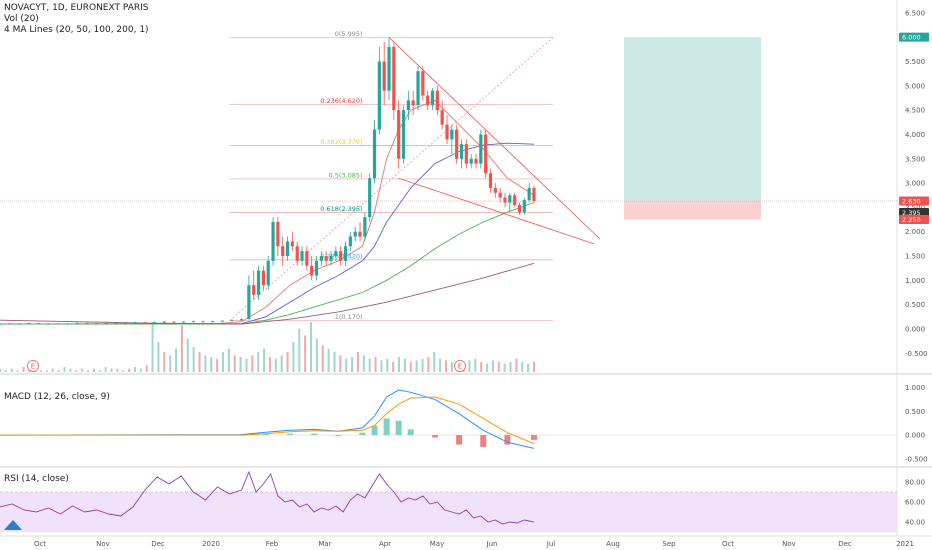 The image size is (932, 550). I want to click on symbol-title: NOVACYT, 1D, EURONEXT PARIS, so click(76, 8).